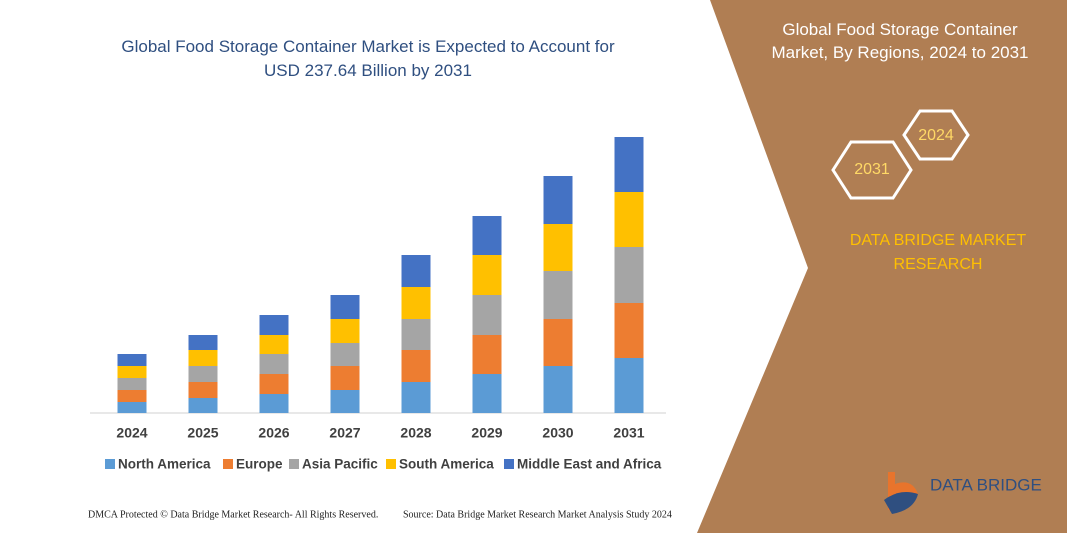 Image resolution: width=1067 pixels, height=533 pixels. What do you see at coordinates (273, 433) in the screenshot?
I see `x-tick-label: 2026` at bounding box center [273, 433].